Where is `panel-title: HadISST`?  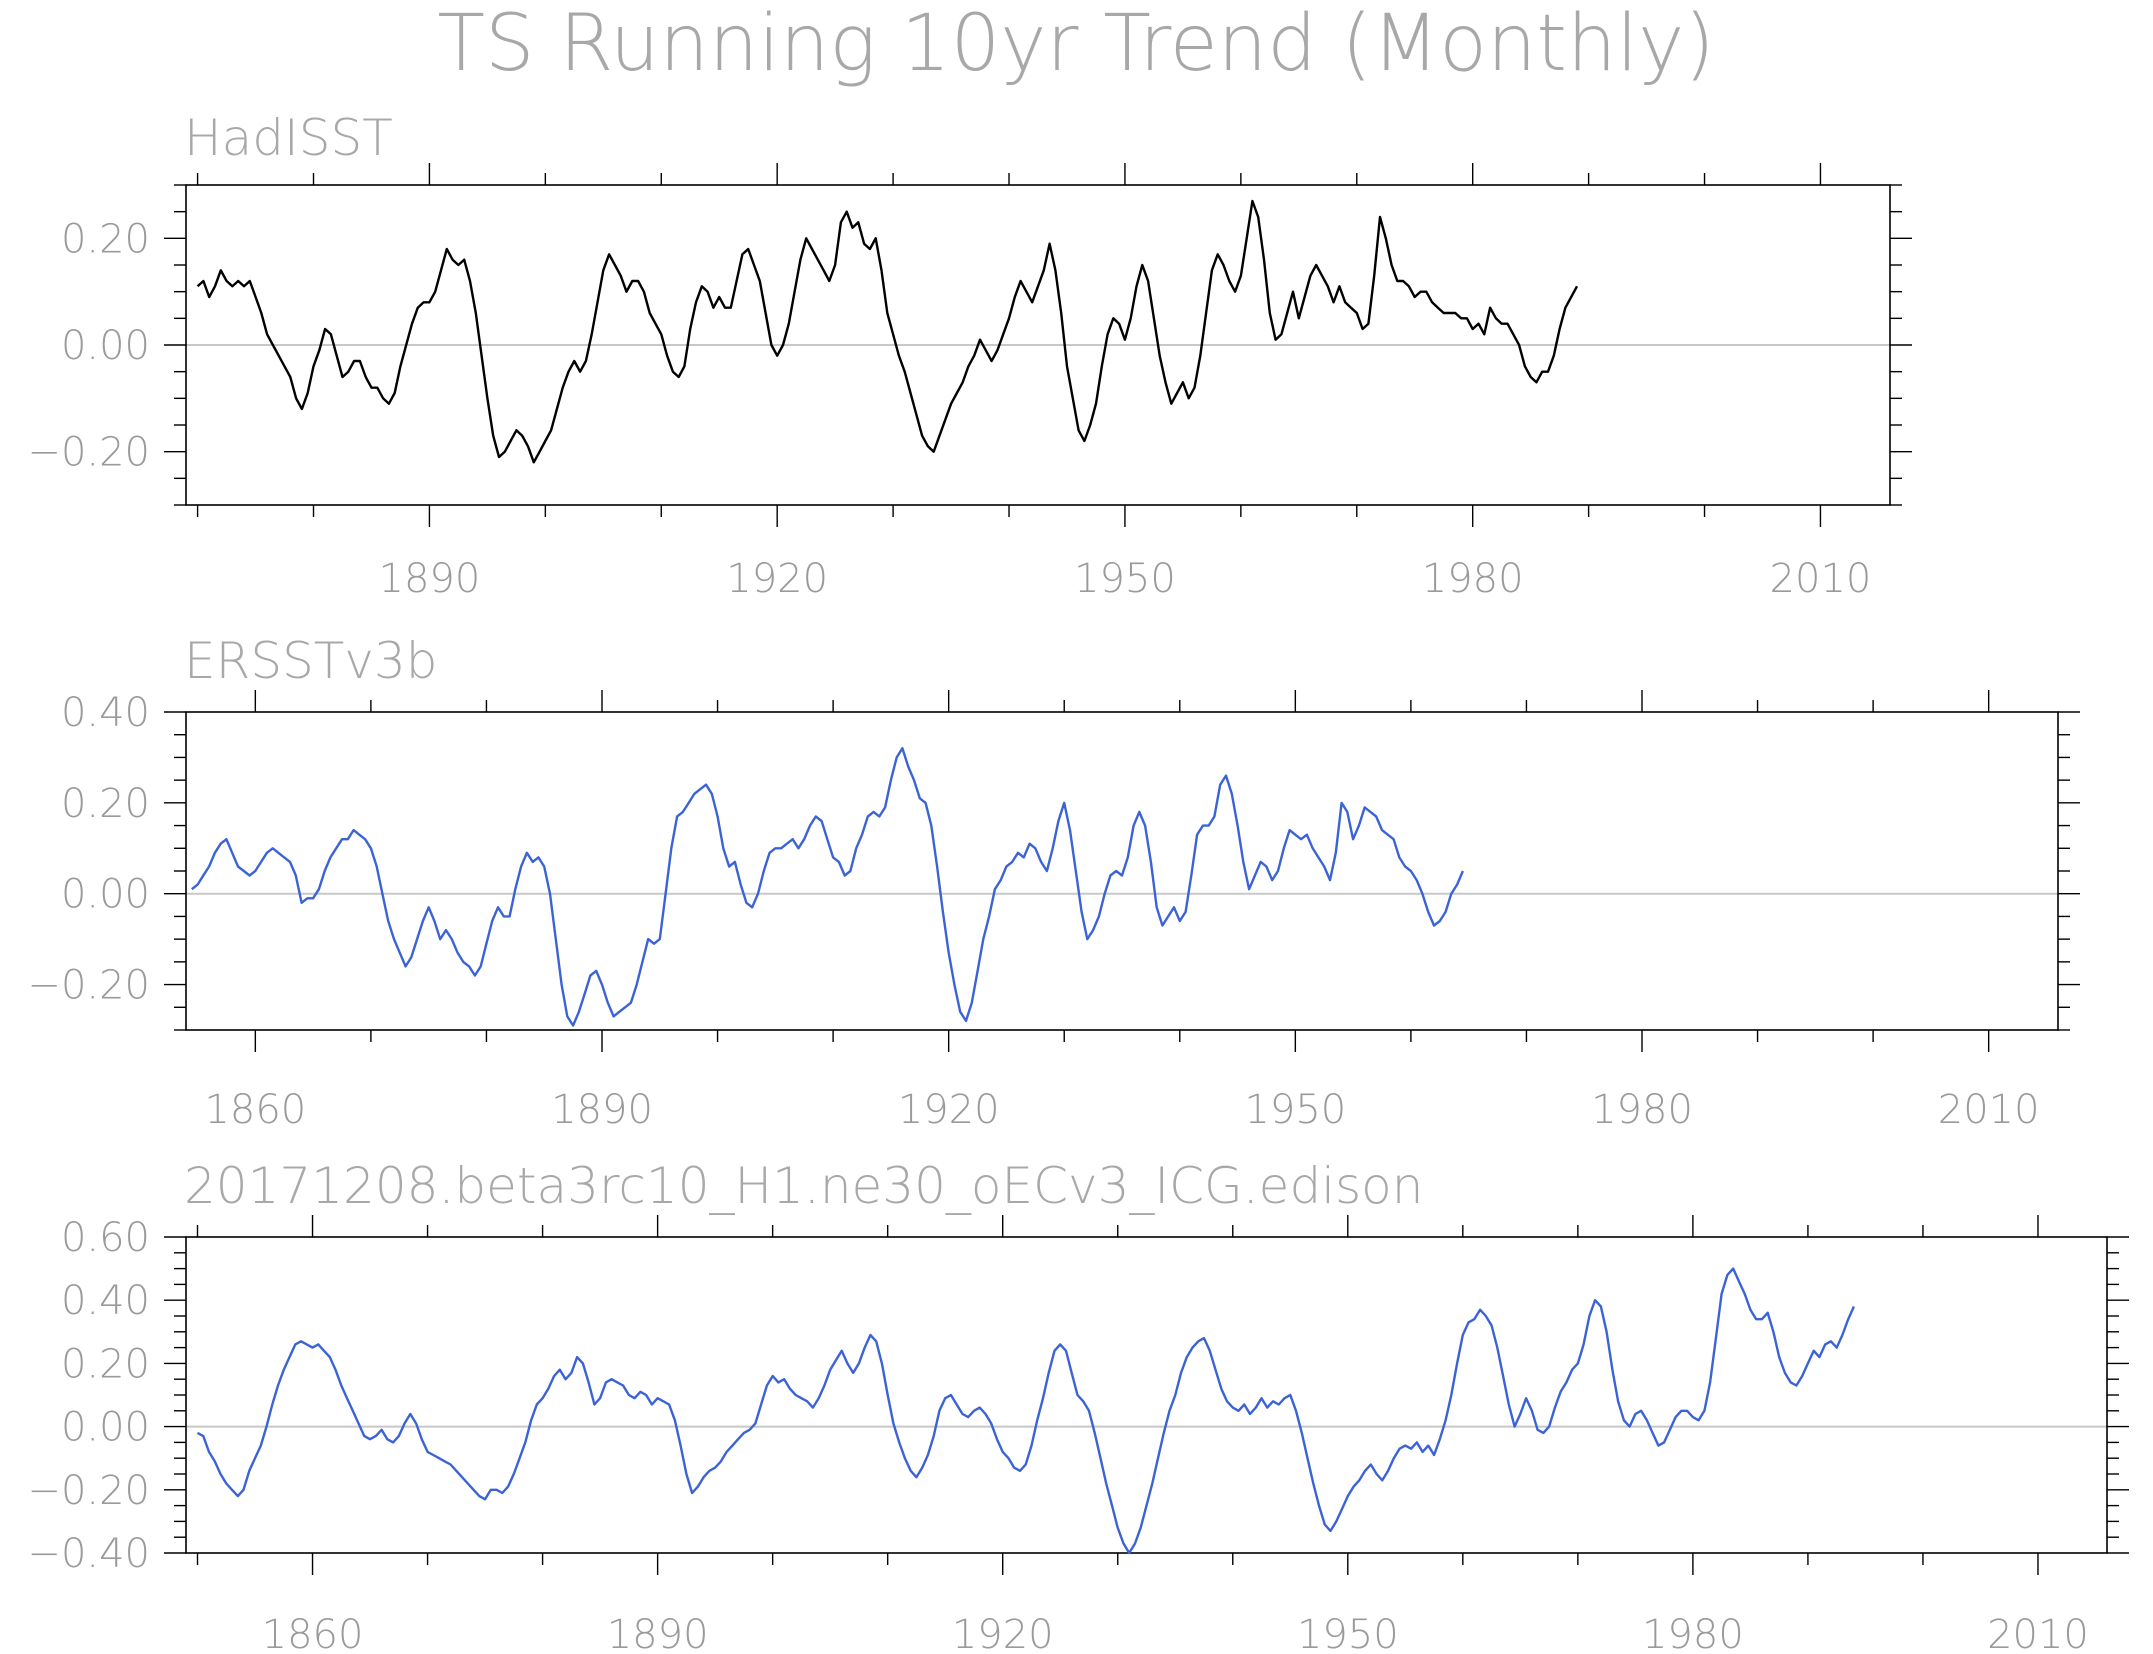
panel-title: HadISST is located at coordinates (288, 138).